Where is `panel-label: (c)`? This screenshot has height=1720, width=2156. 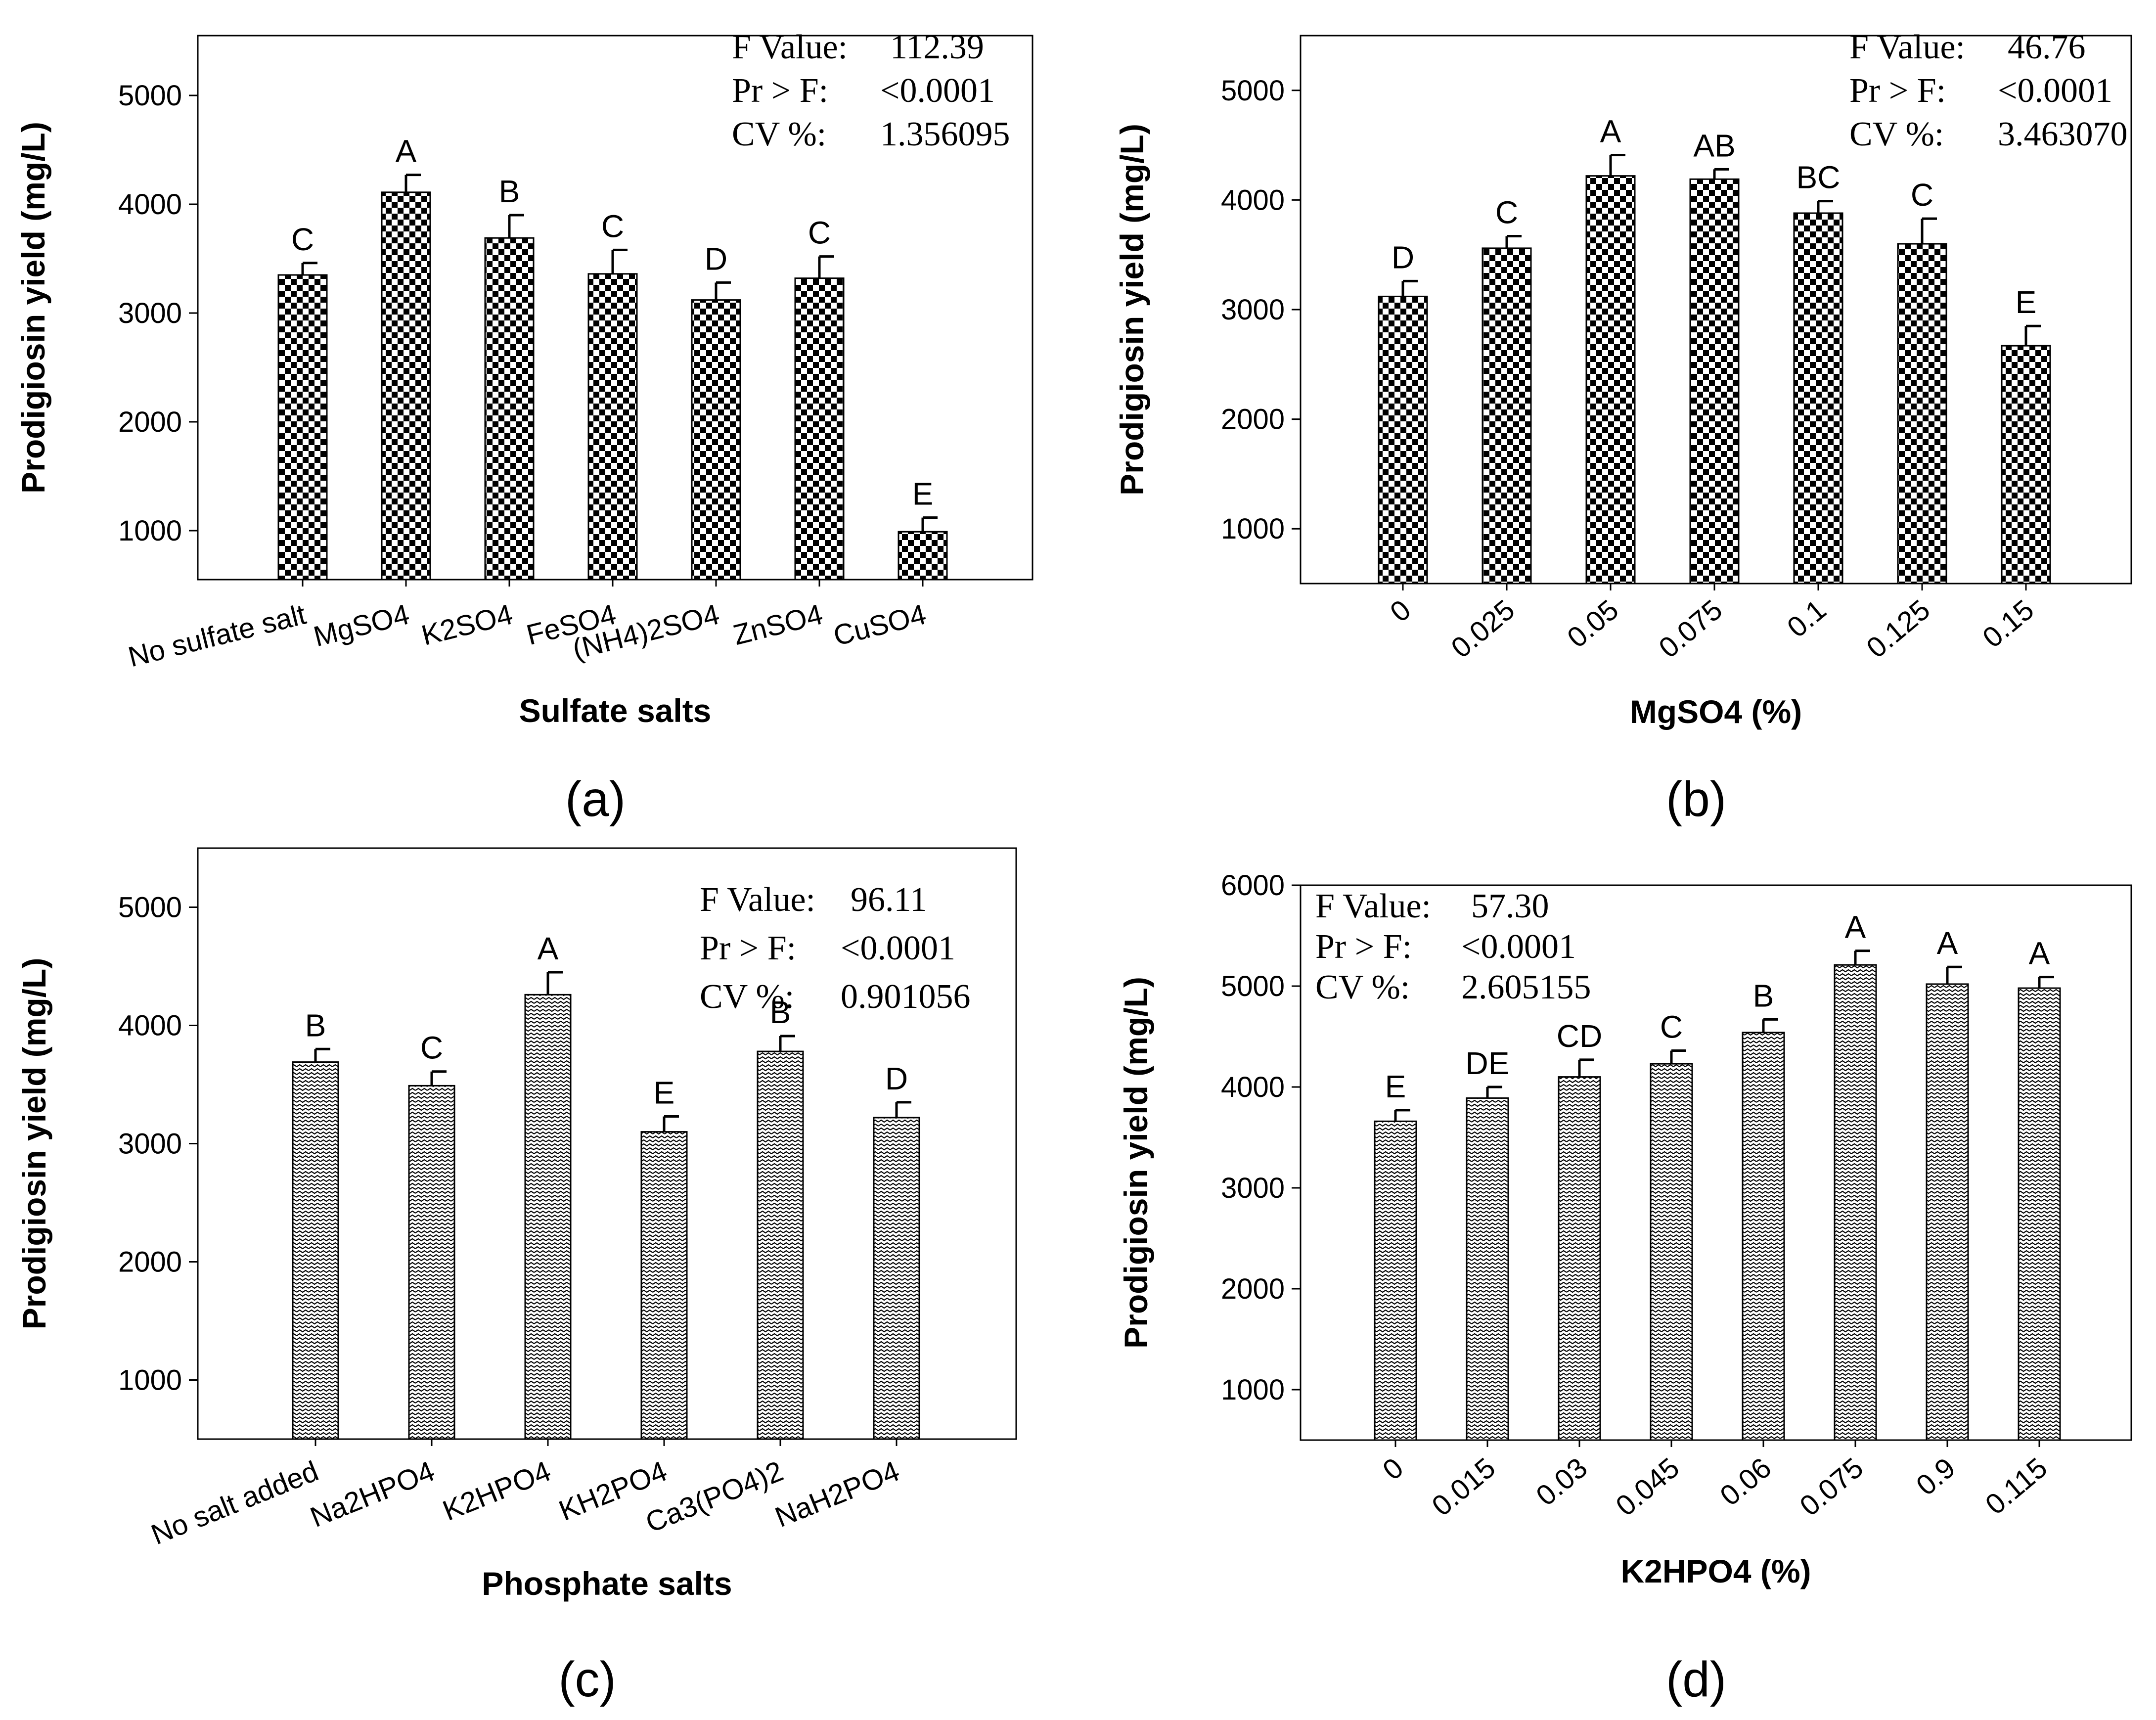 panel-label: (c) is located at coordinates (587, 1680).